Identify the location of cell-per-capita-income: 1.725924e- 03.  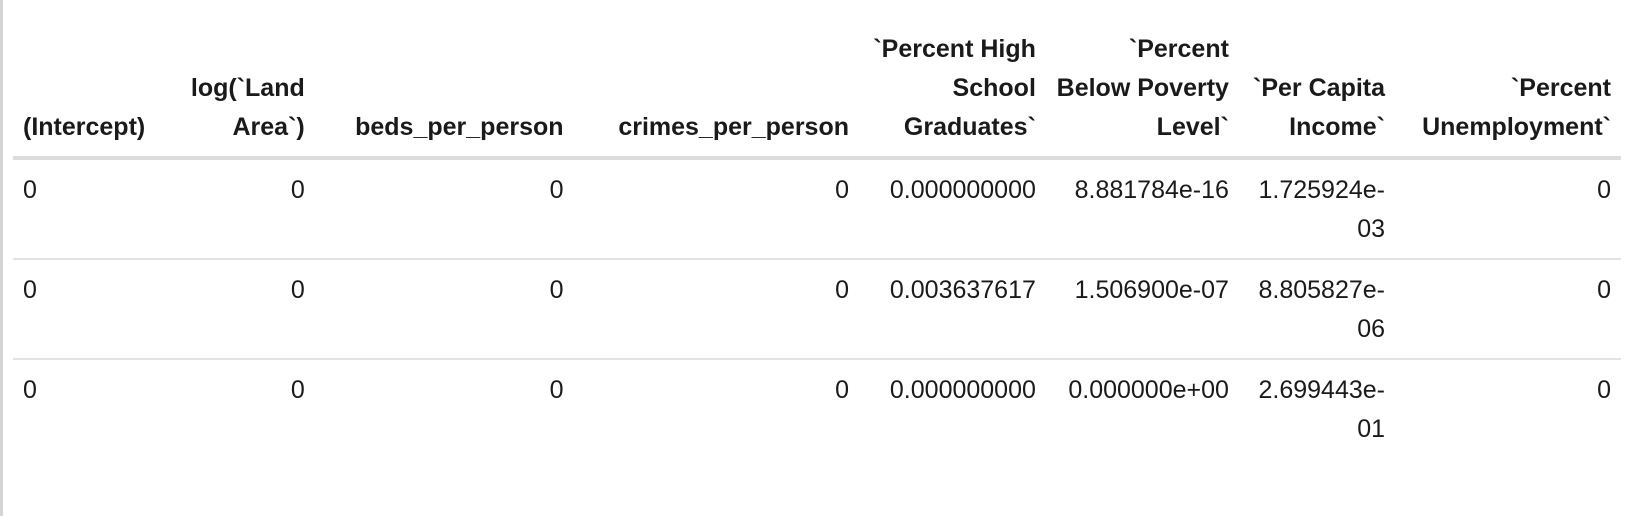
(1317, 209).